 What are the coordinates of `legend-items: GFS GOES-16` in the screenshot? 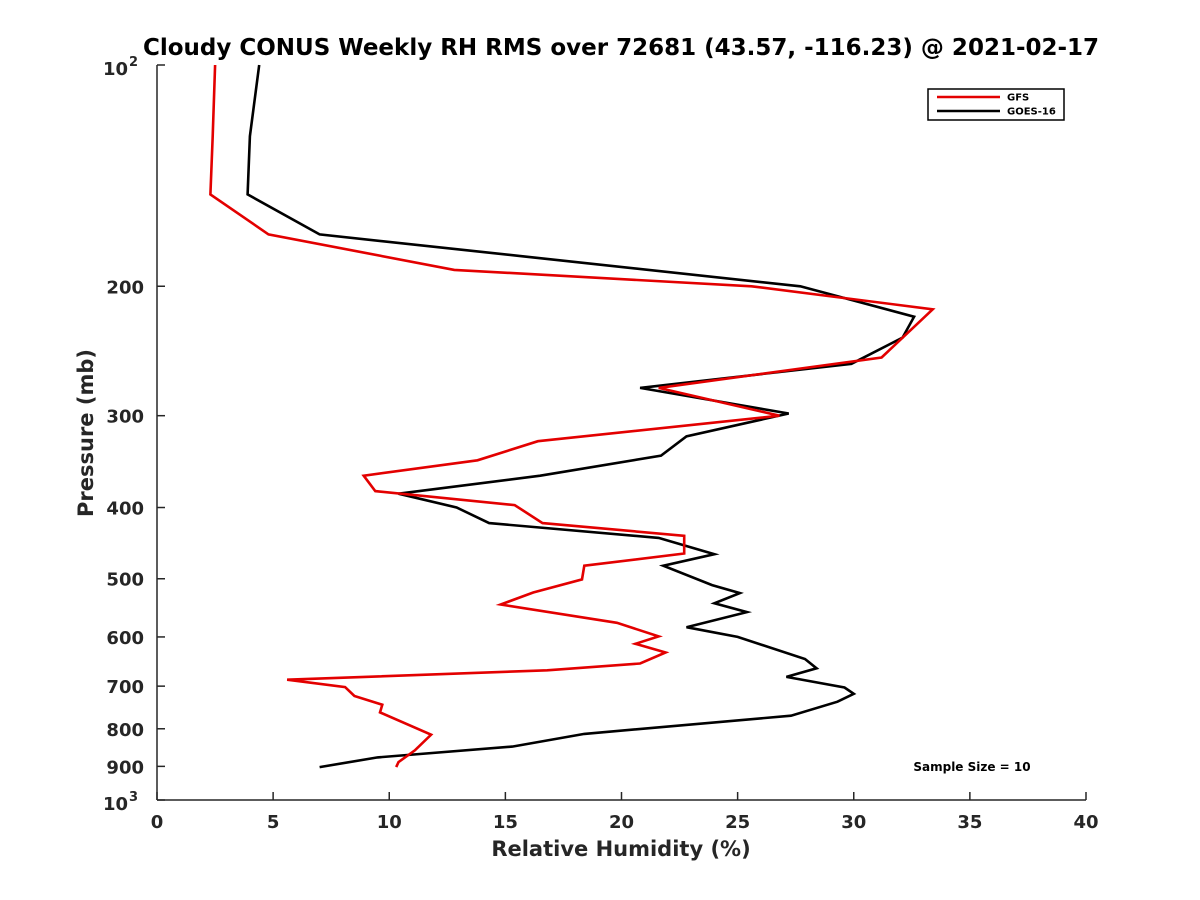 It's located at (996, 105).